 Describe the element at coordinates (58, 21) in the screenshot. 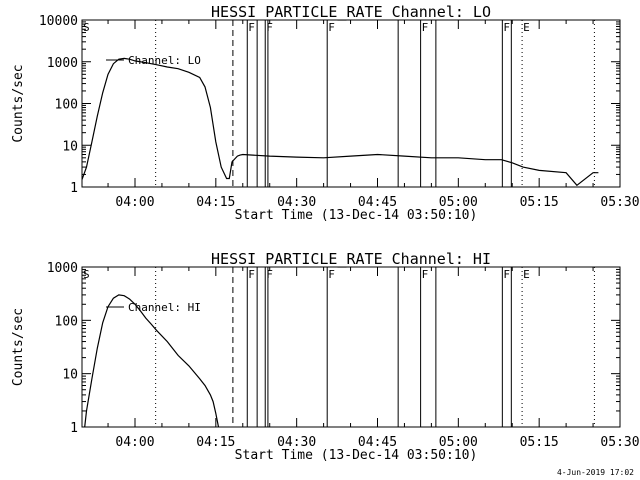

I see `y-tick-label: 10000` at that location.